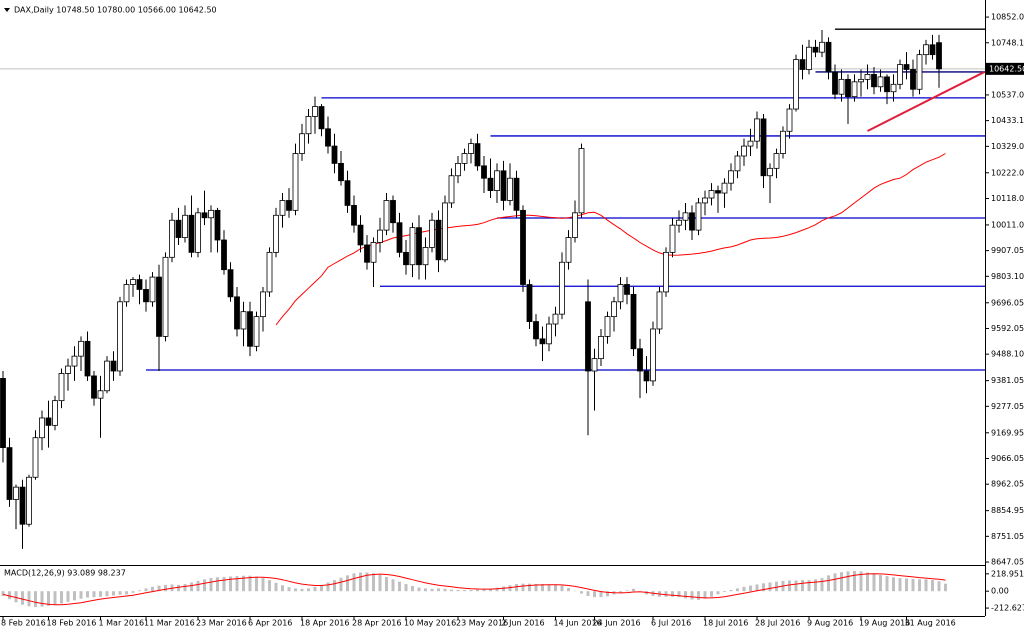 This screenshot has width=1024, height=630. What do you see at coordinates (1007, 328) in the screenshot?
I see `y-tick-label: 9592.05` at bounding box center [1007, 328].